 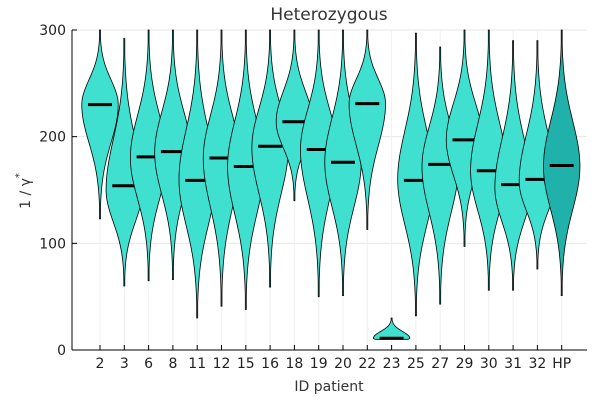 I want to click on x-tick-label: 32, so click(x=537, y=364).